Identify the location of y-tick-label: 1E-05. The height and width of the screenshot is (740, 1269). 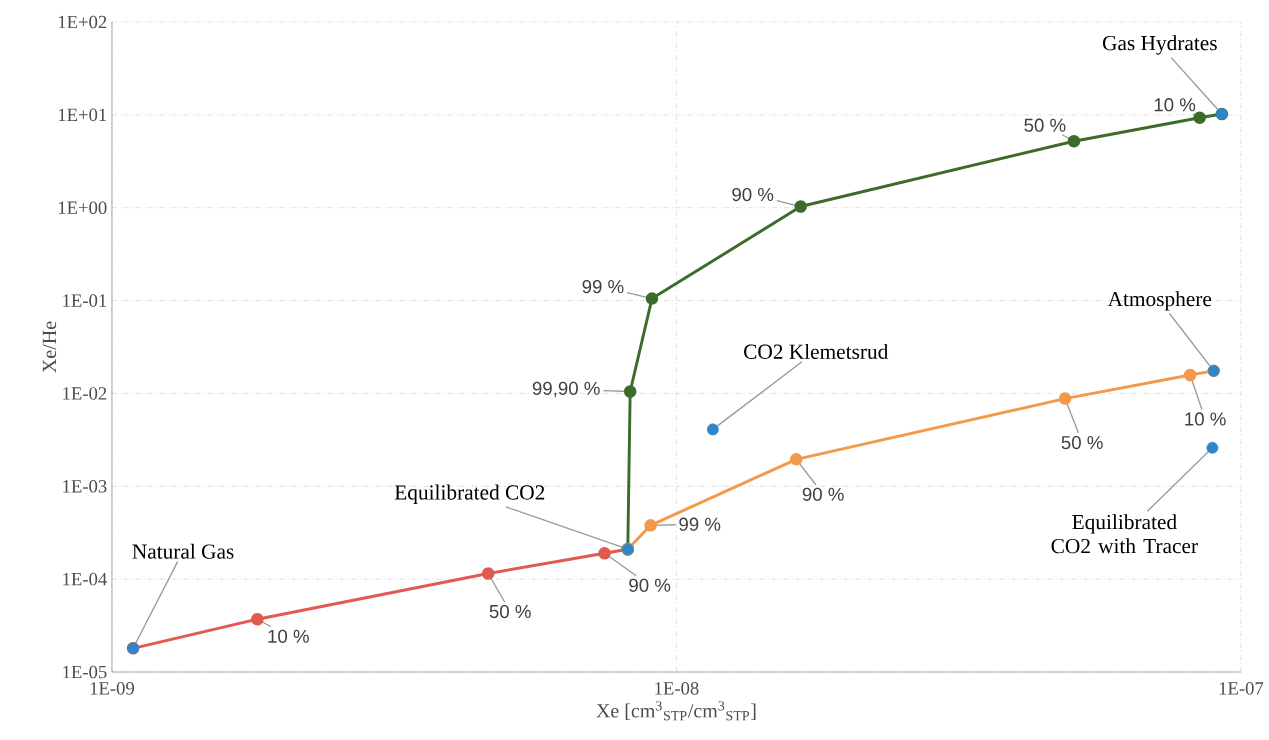
(85, 672).